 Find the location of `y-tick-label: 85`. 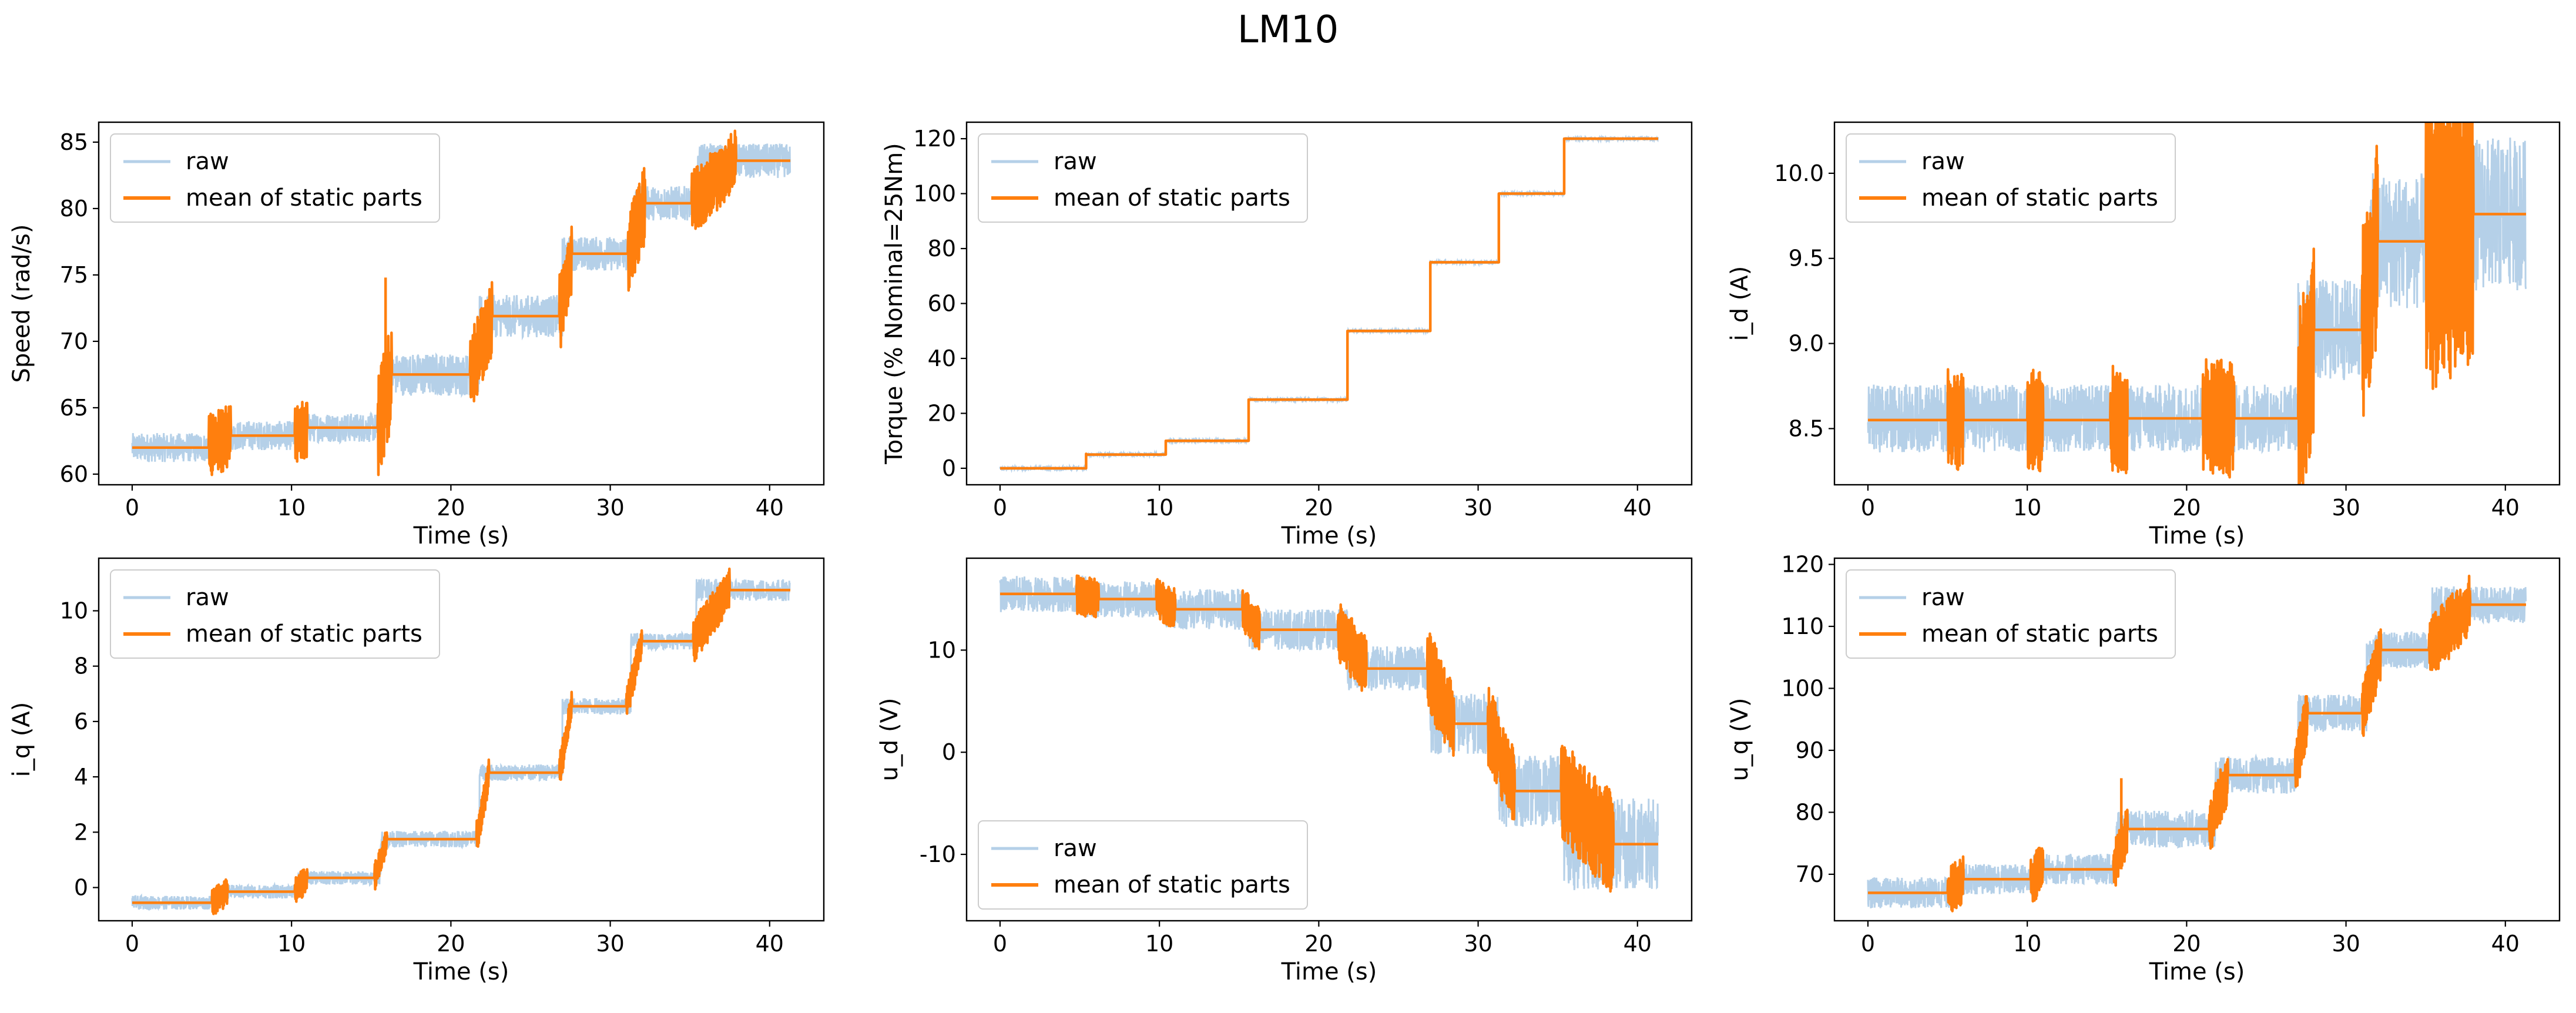

y-tick-label: 85 is located at coordinates (74, 142).